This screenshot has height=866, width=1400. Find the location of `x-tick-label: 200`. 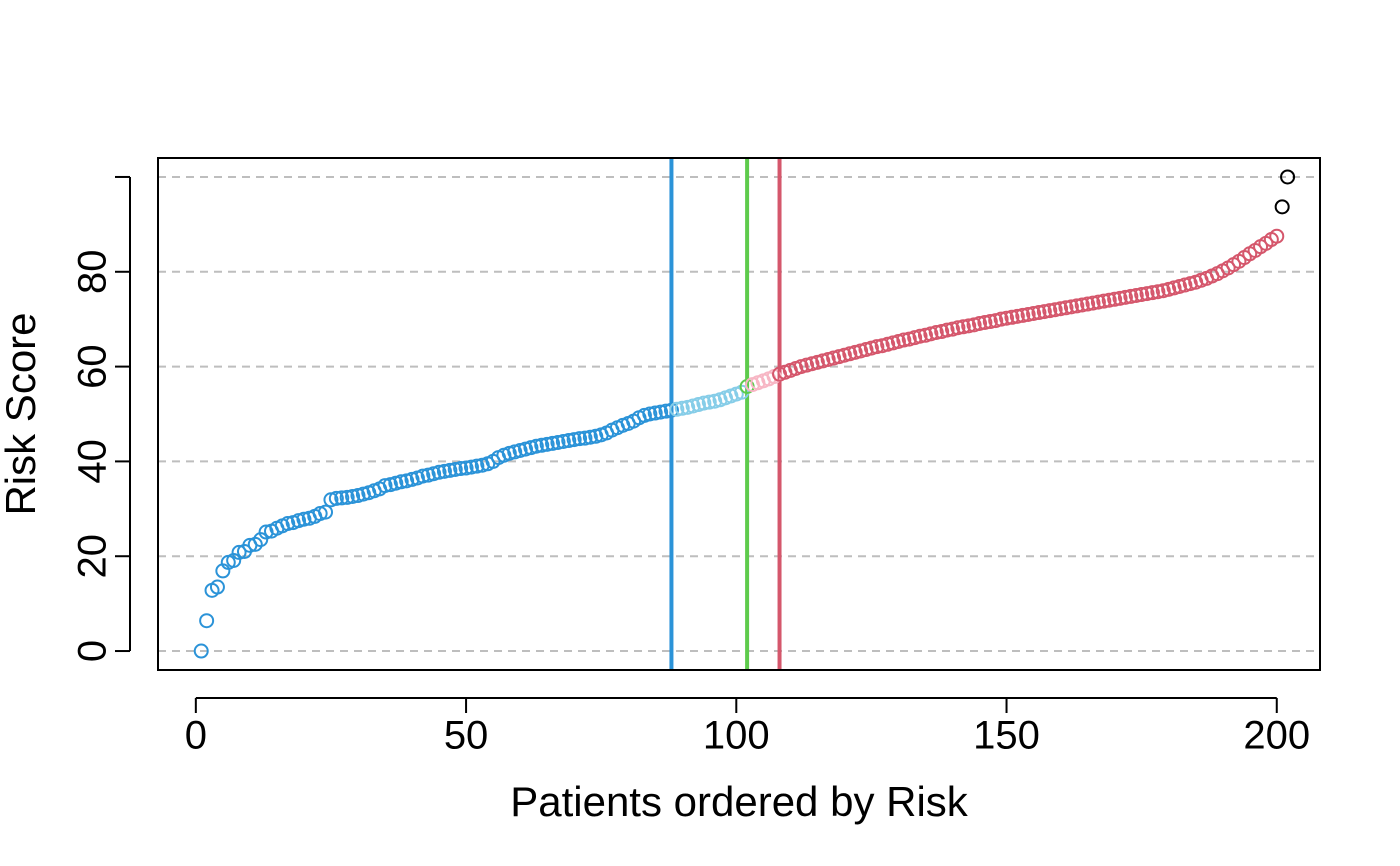

x-tick-label: 200 is located at coordinates (1276, 736).